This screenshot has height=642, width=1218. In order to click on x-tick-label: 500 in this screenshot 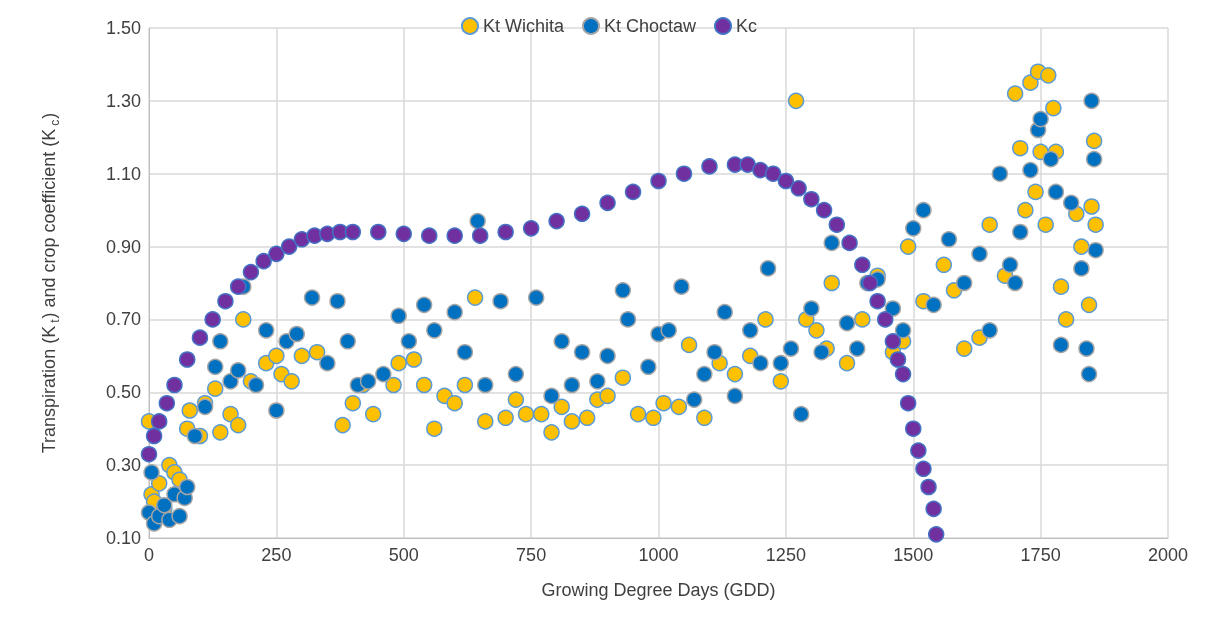, I will do `click(403, 555)`.